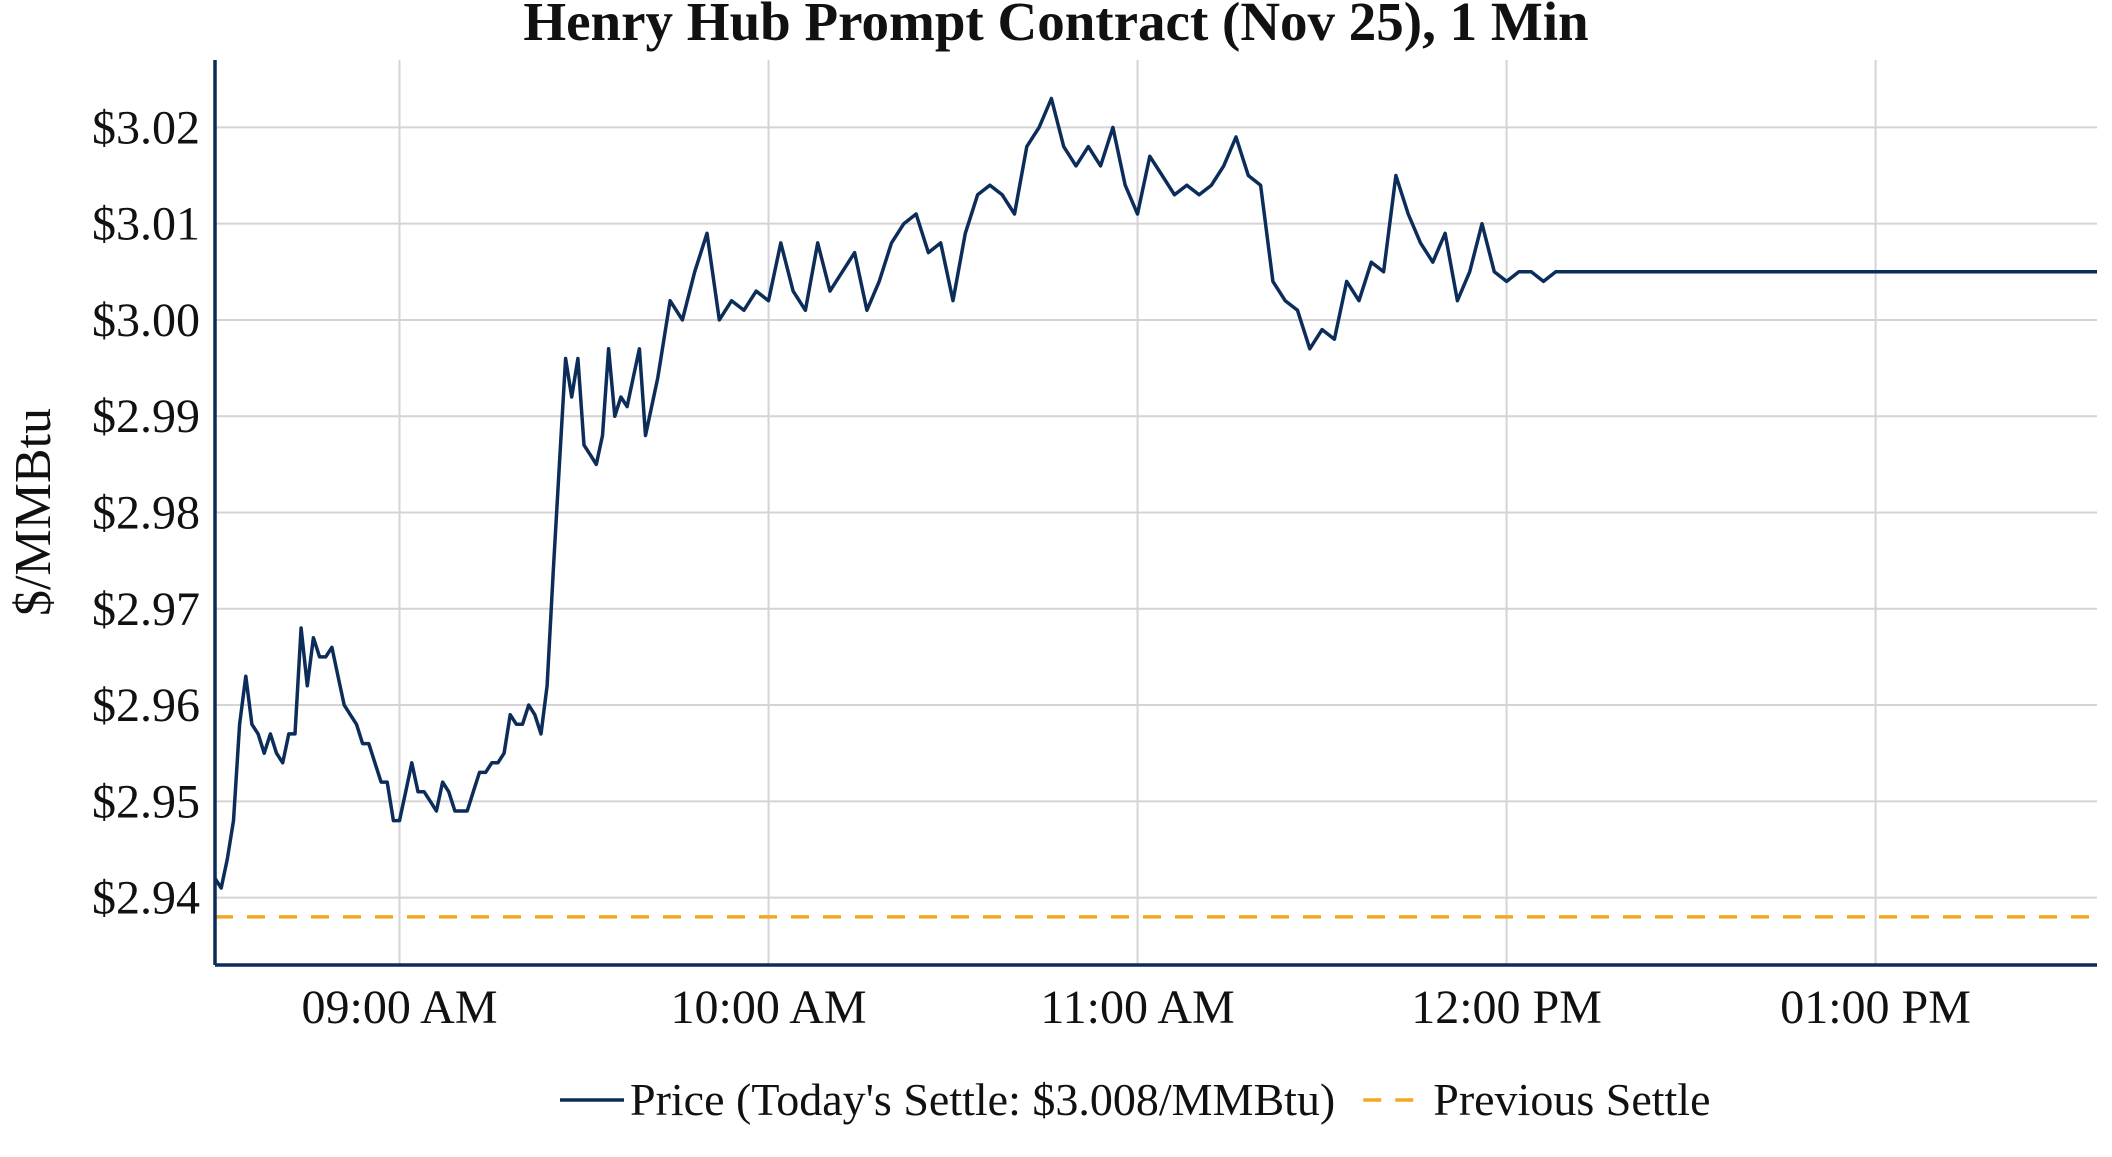 Image resolution: width=2112 pixels, height=1157 pixels. Describe the element at coordinates (769, 1007) in the screenshot. I see `x-tick-label: 10:00 AM` at that location.